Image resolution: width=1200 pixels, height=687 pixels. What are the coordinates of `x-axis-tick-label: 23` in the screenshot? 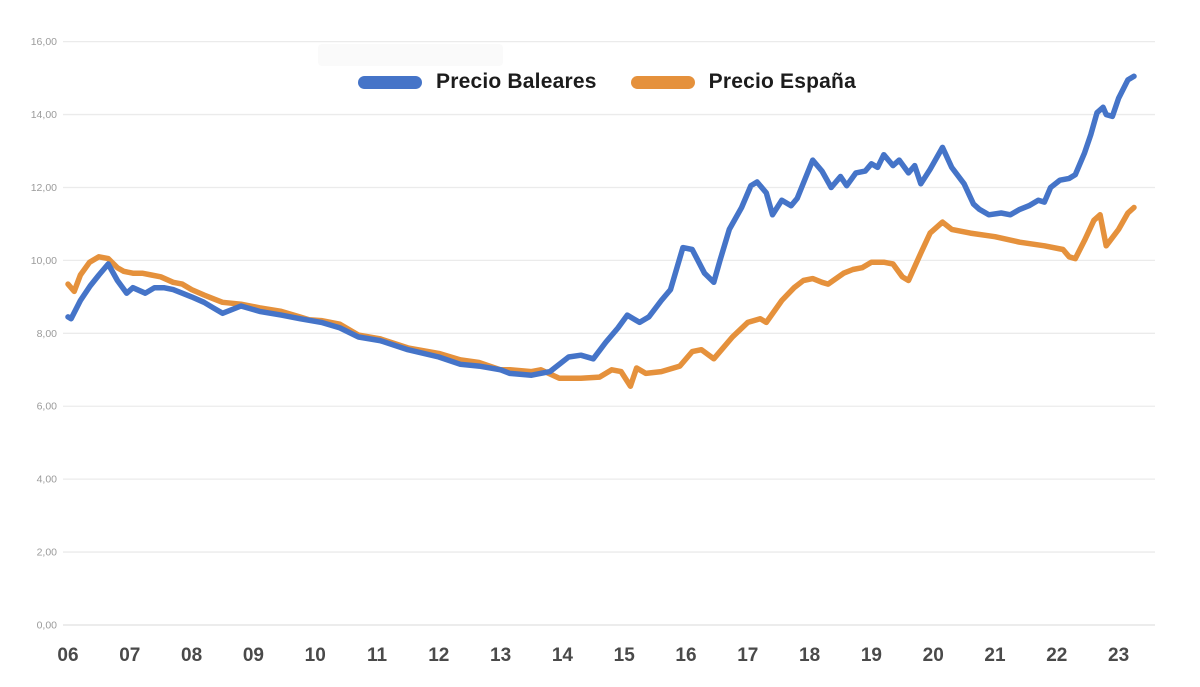 It's located at (1118, 655).